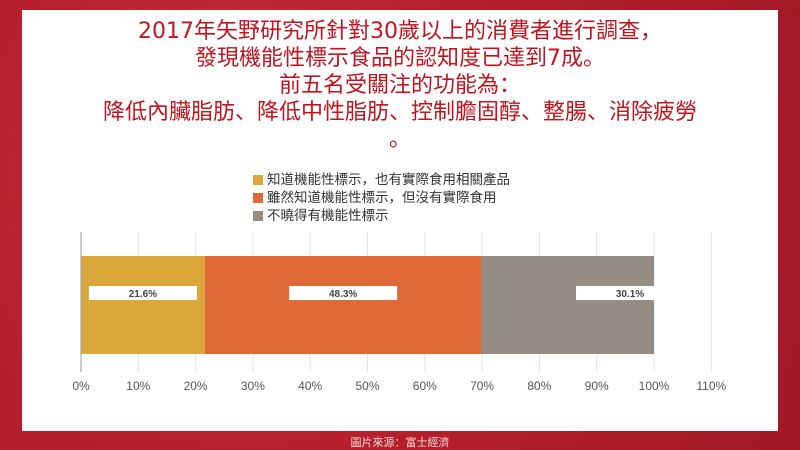  I want to click on legend-label: 不曉得有機能性標示, so click(328, 216).